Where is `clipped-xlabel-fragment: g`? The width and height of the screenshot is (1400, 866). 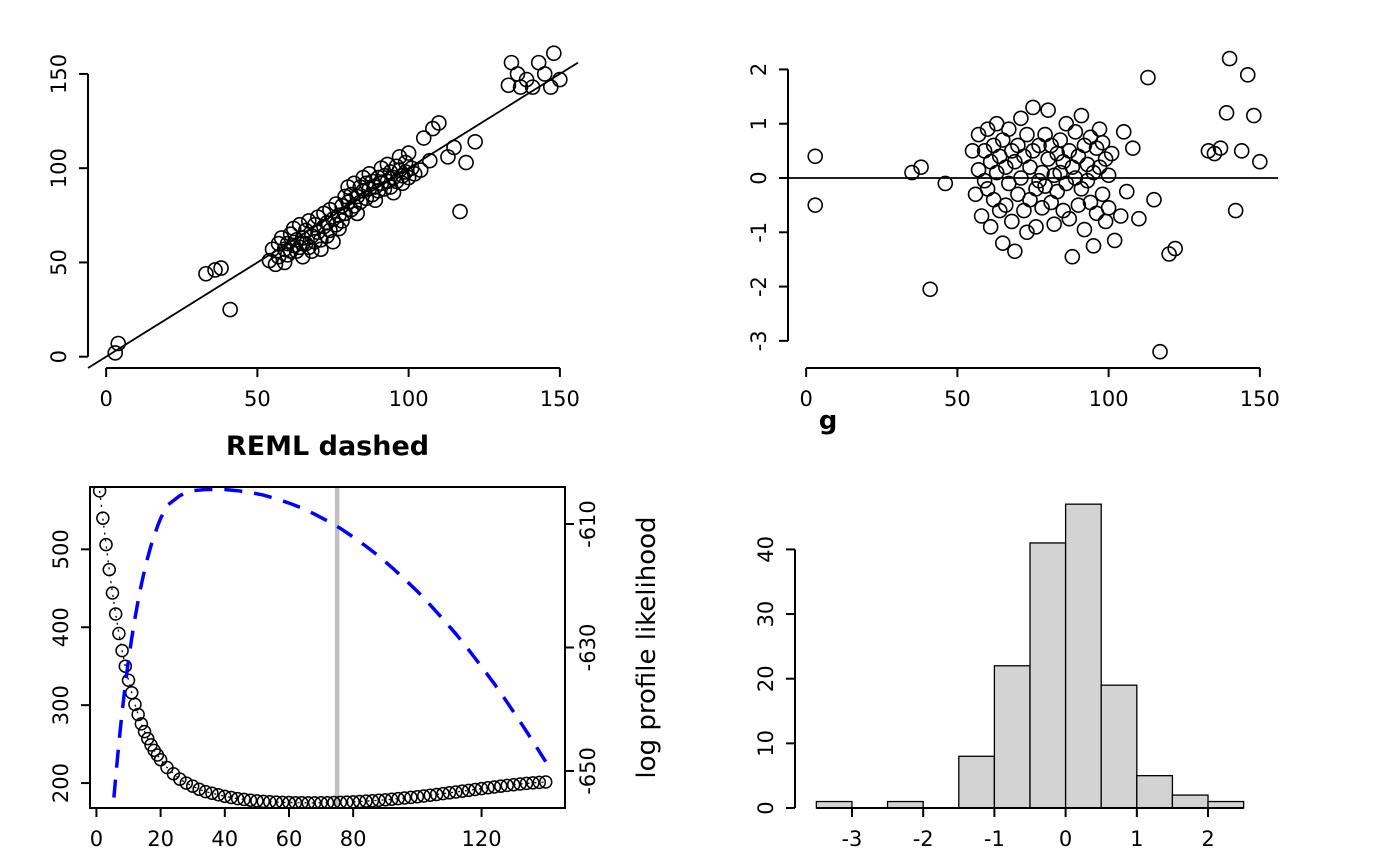 clipped-xlabel-fragment: g is located at coordinates (828, 421).